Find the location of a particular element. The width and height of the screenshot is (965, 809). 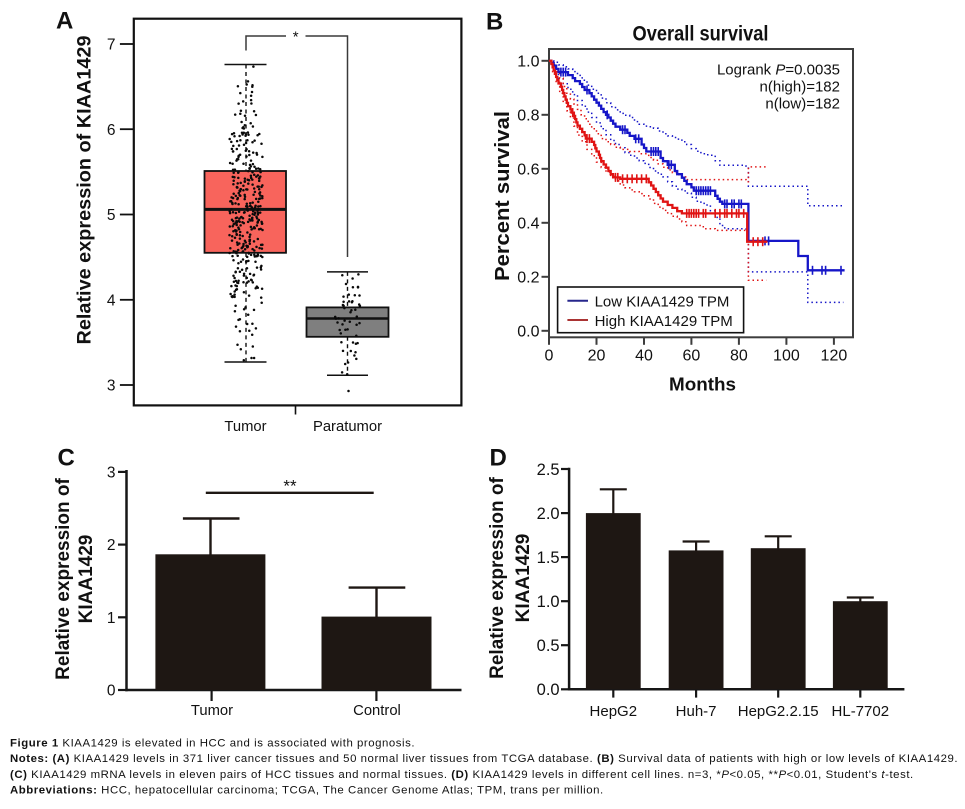

svg-text: 7 is located at coordinates (111, 45).